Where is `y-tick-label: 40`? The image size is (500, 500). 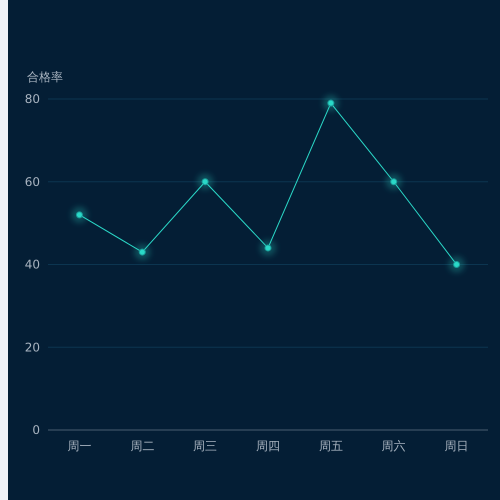
y-tick-label: 40 is located at coordinates (32, 265).